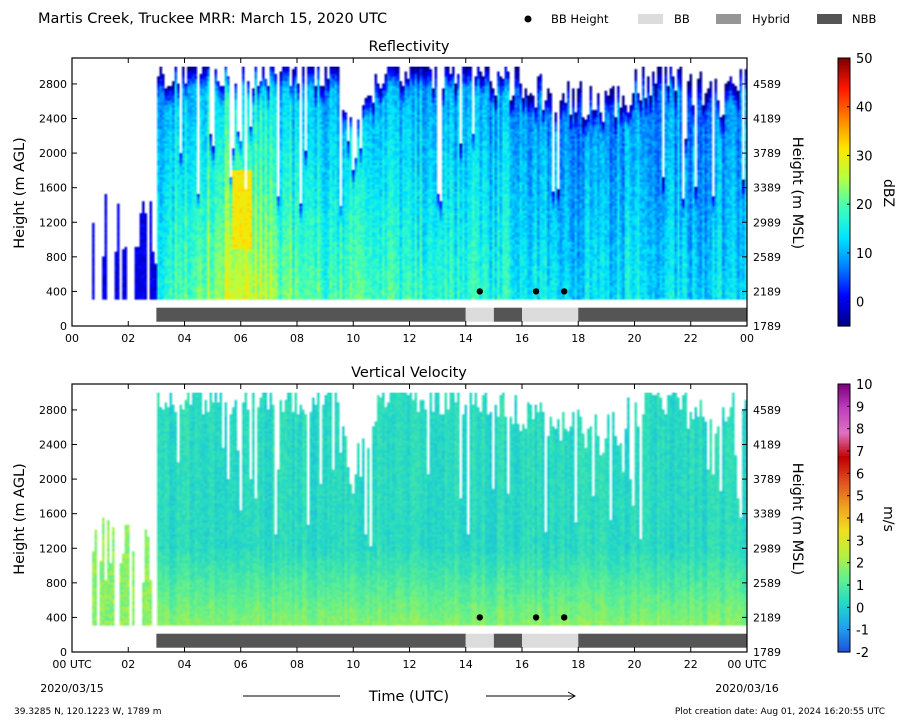 Image resolution: width=900 pixels, height=725 pixels. I want to click on colorbar-tick-label: 0, so click(860, 303).